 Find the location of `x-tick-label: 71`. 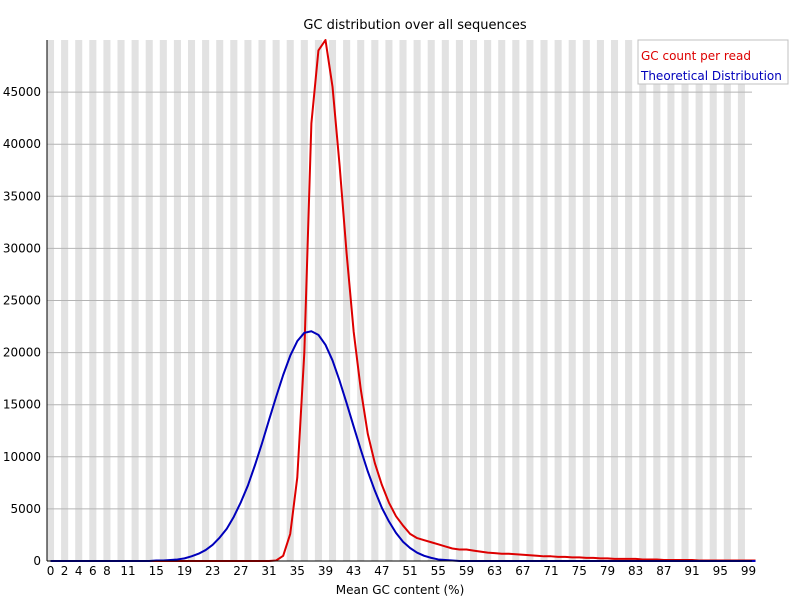

x-tick-label: 71 is located at coordinates (550, 571).